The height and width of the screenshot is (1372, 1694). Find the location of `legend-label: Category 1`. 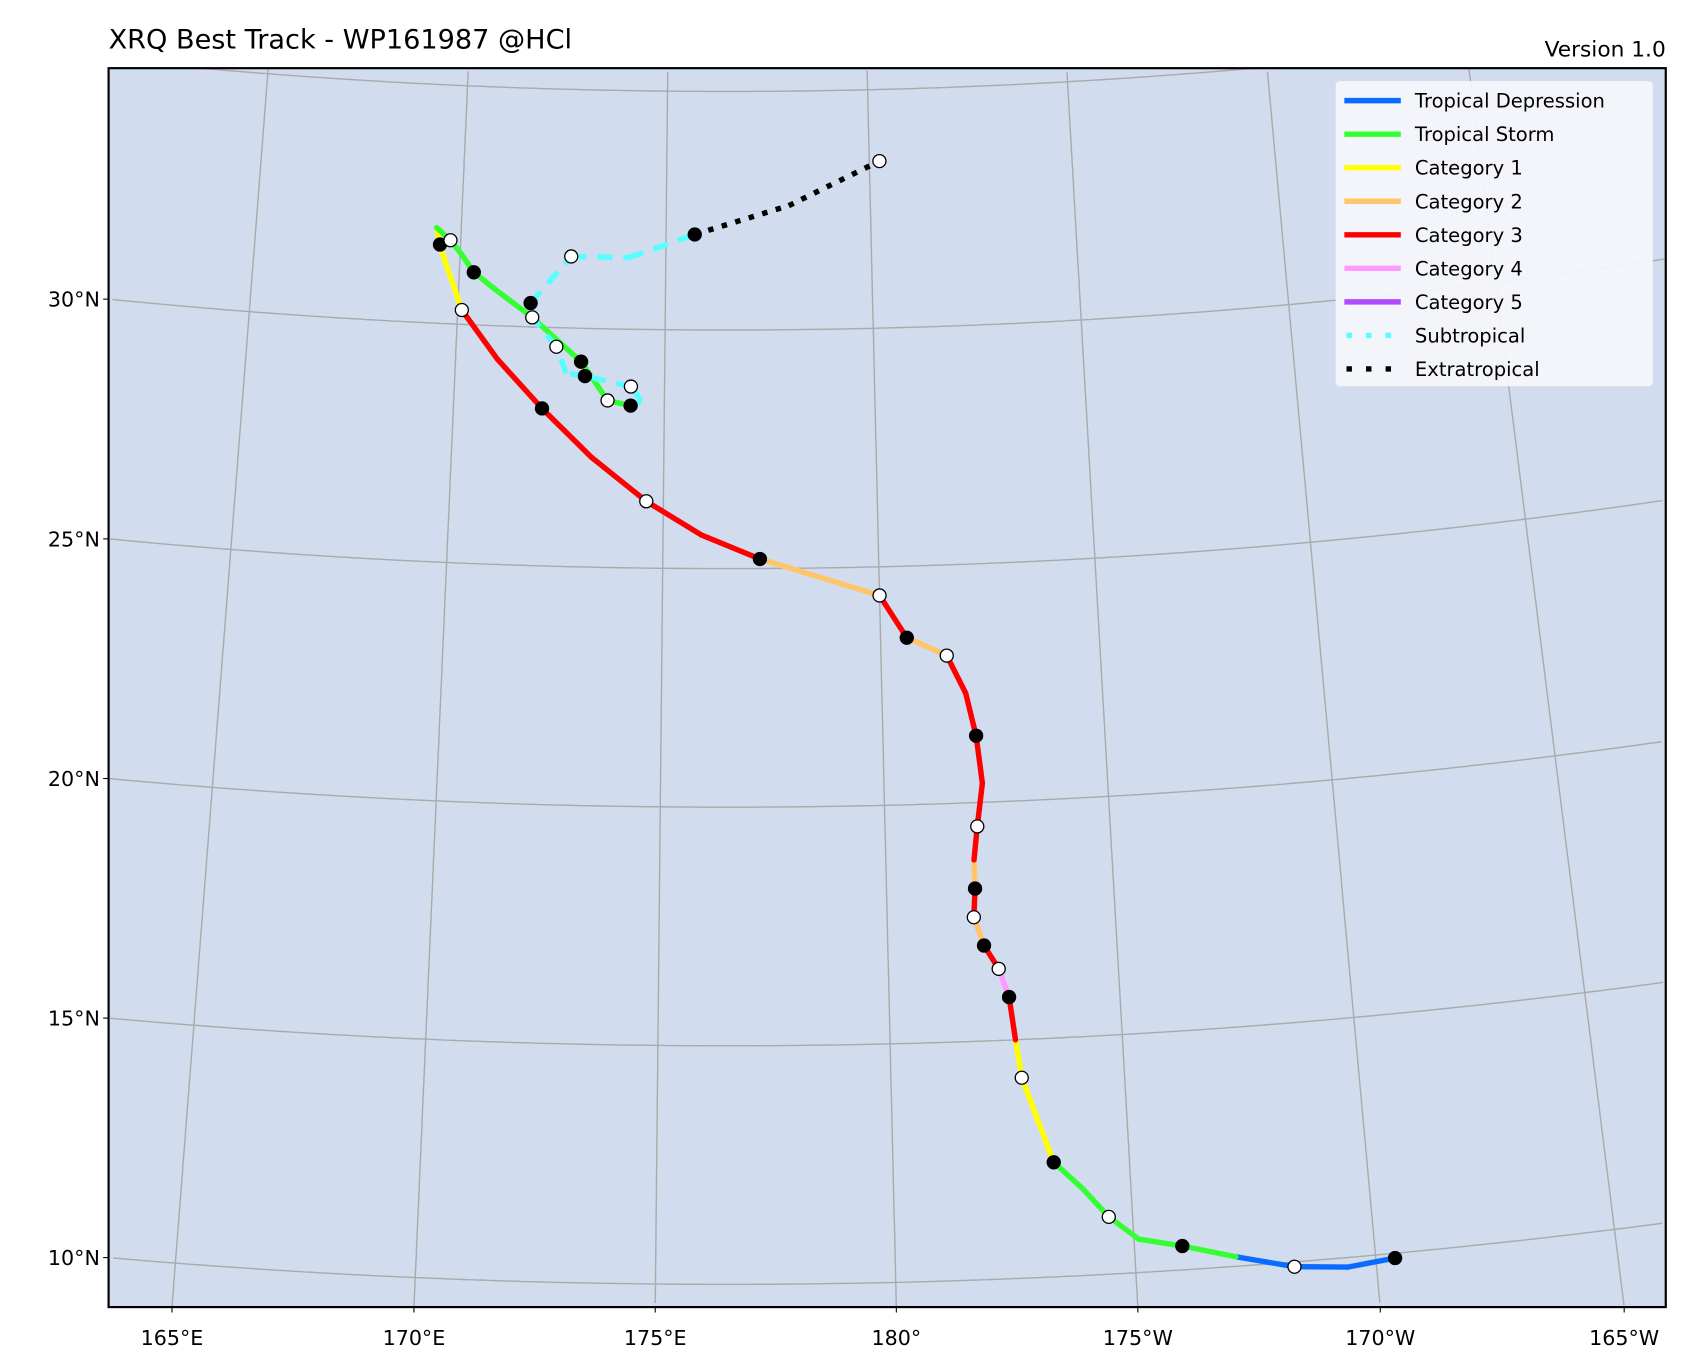

legend-label: Category 1 is located at coordinates (1469, 168).